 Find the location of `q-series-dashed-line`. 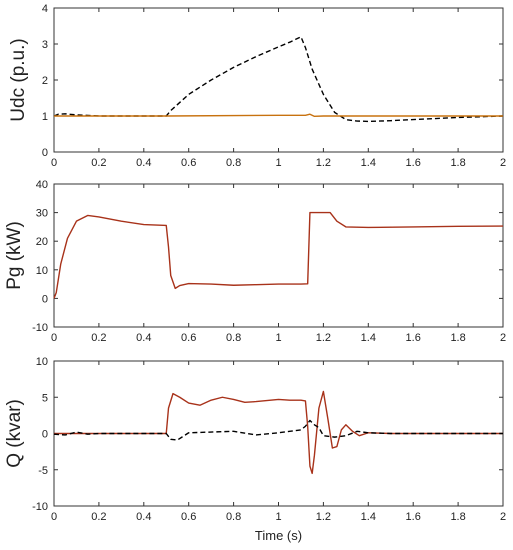

q-series-dashed-line is located at coordinates (278, 430).